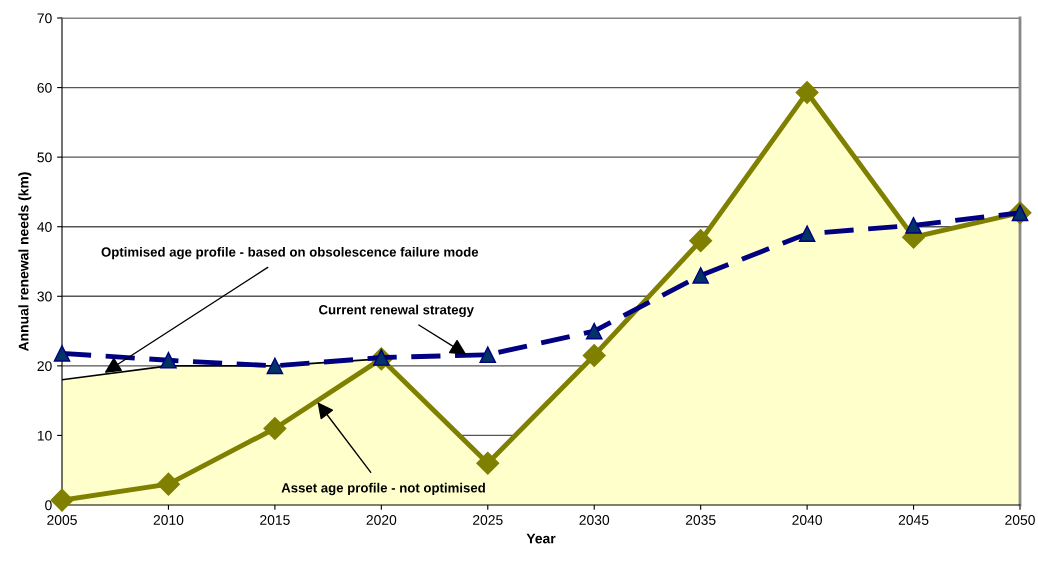 Image resolution: width=1038 pixels, height=563 pixels. Describe the element at coordinates (62, 520) in the screenshot. I see `x-tick-label: 2005` at that location.